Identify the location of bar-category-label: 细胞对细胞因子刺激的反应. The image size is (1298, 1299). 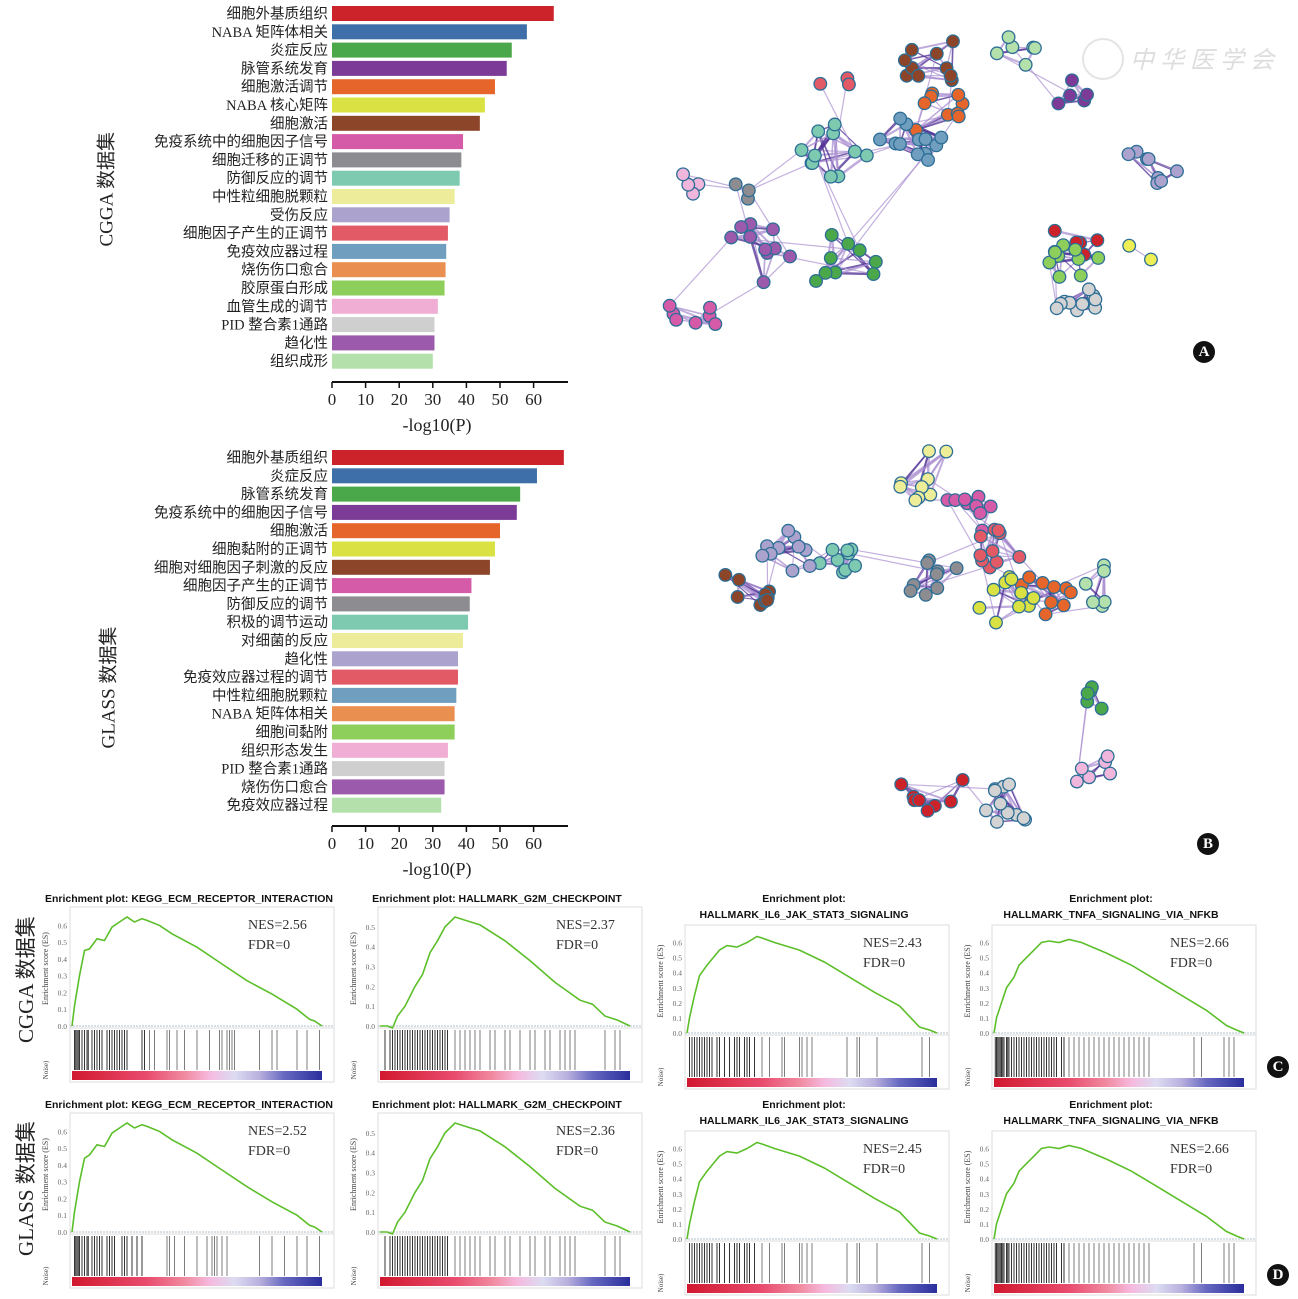
(241, 567).